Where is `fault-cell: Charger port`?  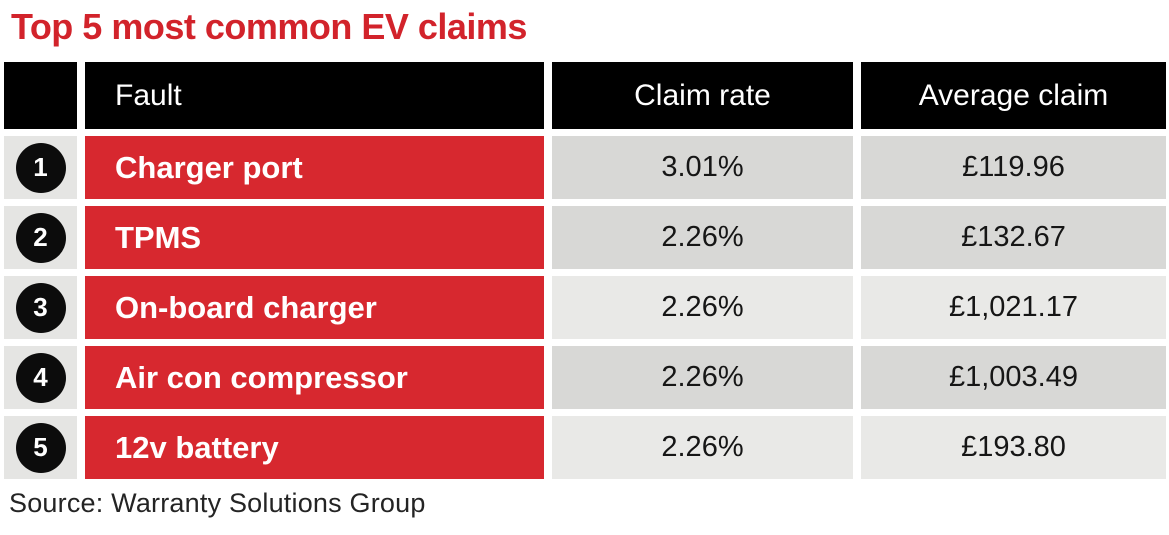 fault-cell: Charger port is located at coordinates (314, 167).